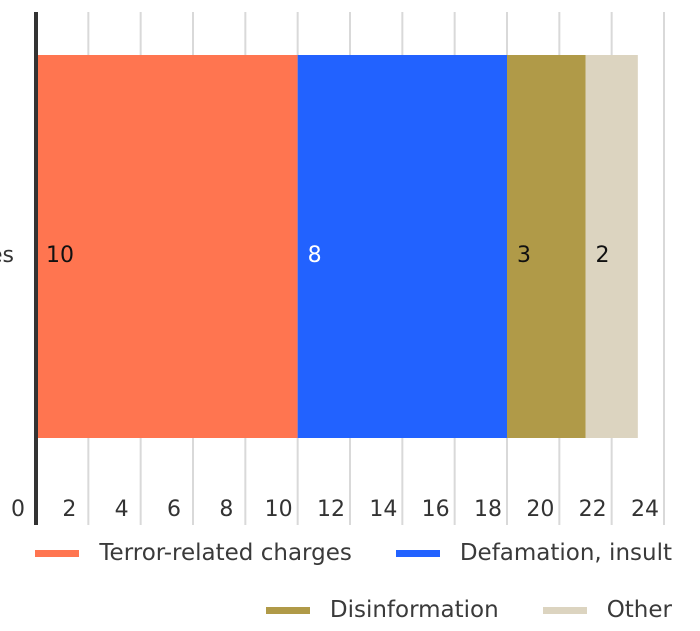 The width and height of the screenshot is (700, 631). What do you see at coordinates (645, 509) in the screenshot?
I see `x-tick-label-24: 24` at bounding box center [645, 509].